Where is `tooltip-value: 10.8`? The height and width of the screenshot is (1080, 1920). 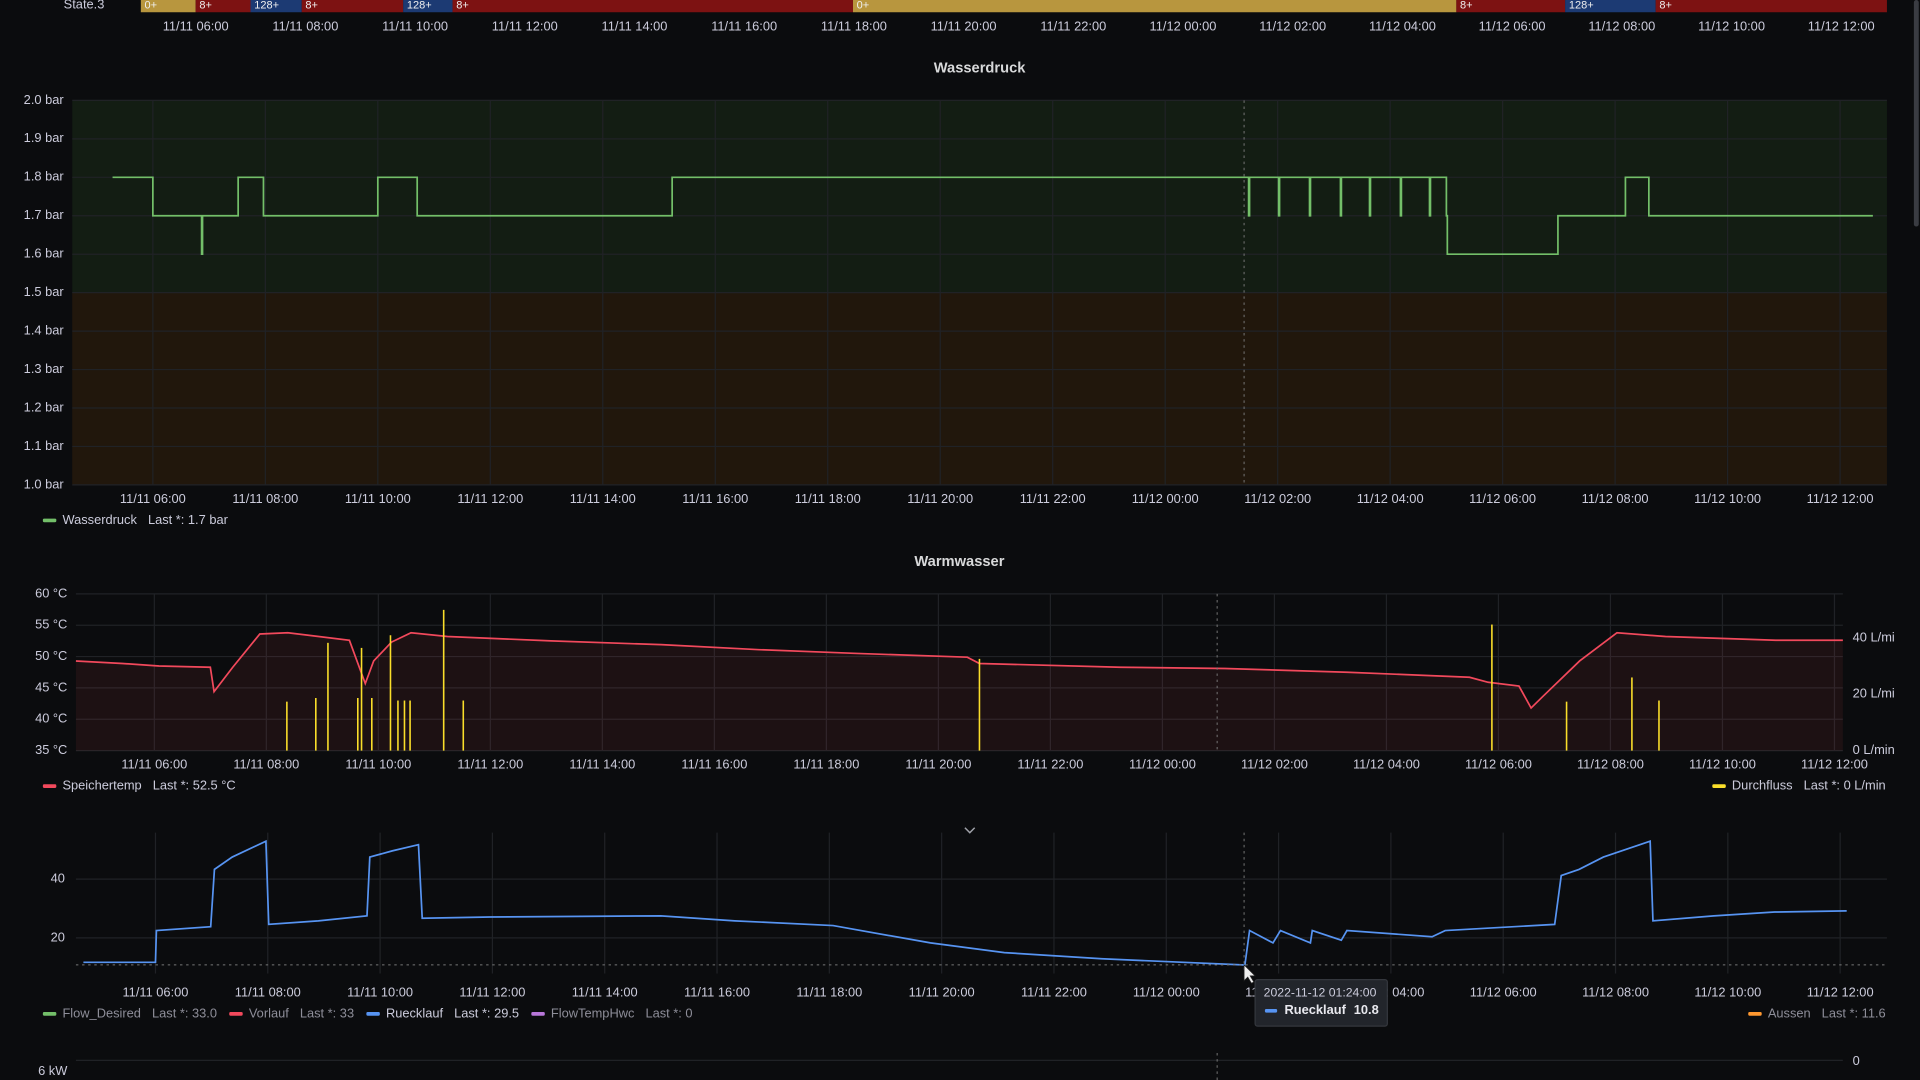
tooltip-value: 10.8 is located at coordinates (1366, 1009).